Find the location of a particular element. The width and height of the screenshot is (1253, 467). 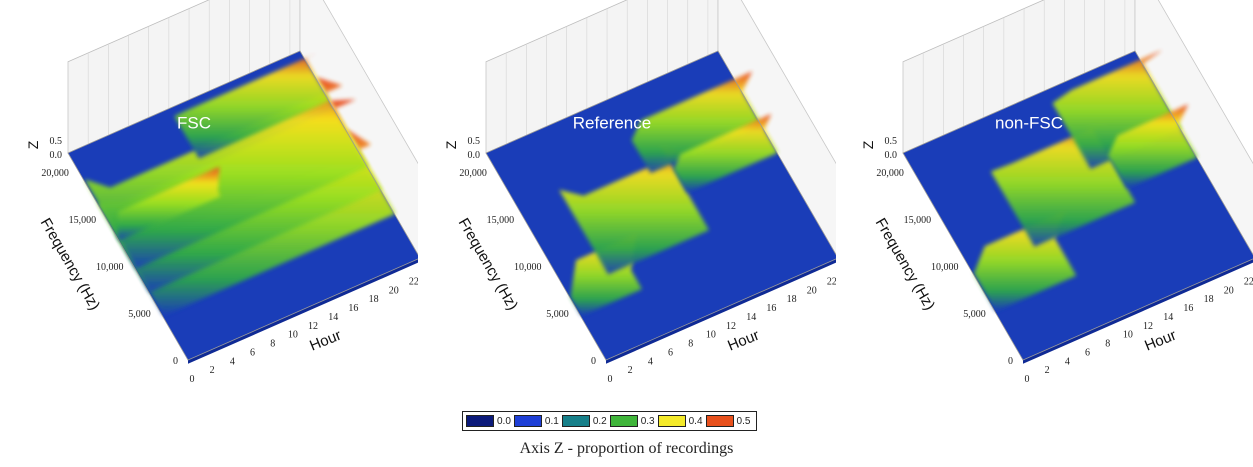

legend-label: 0.2 is located at coordinates (599, 421).